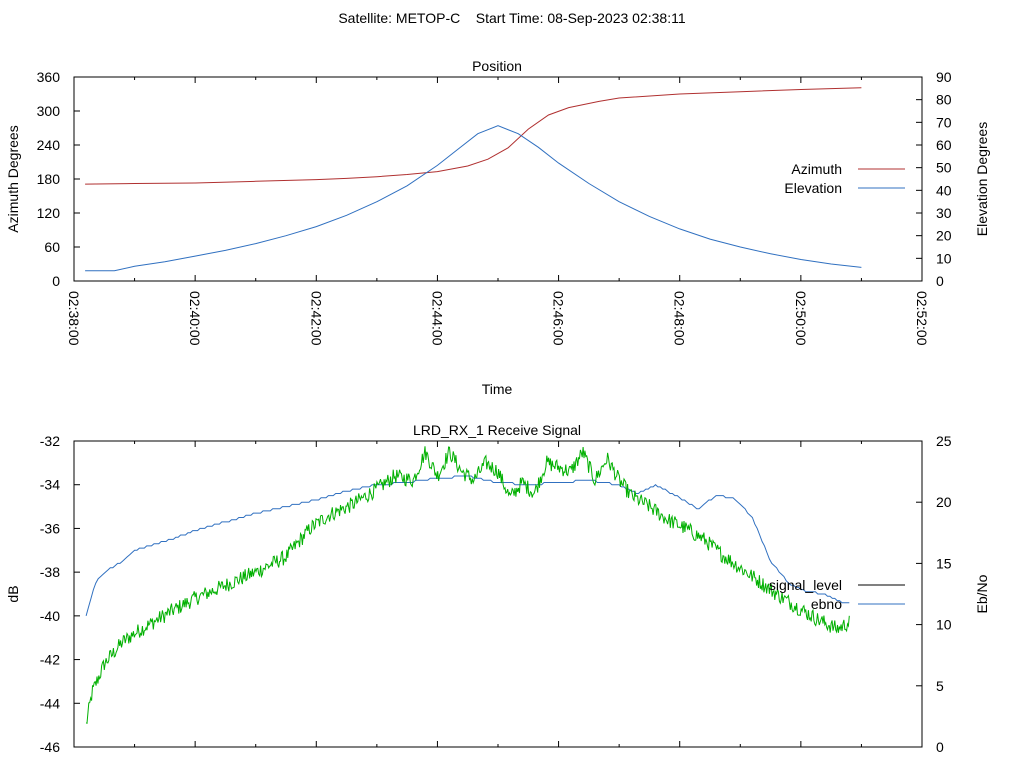 The height and width of the screenshot is (768, 1024). What do you see at coordinates (816, 169) in the screenshot?
I see `legend-label-azimuth: Azimuth` at bounding box center [816, 169].